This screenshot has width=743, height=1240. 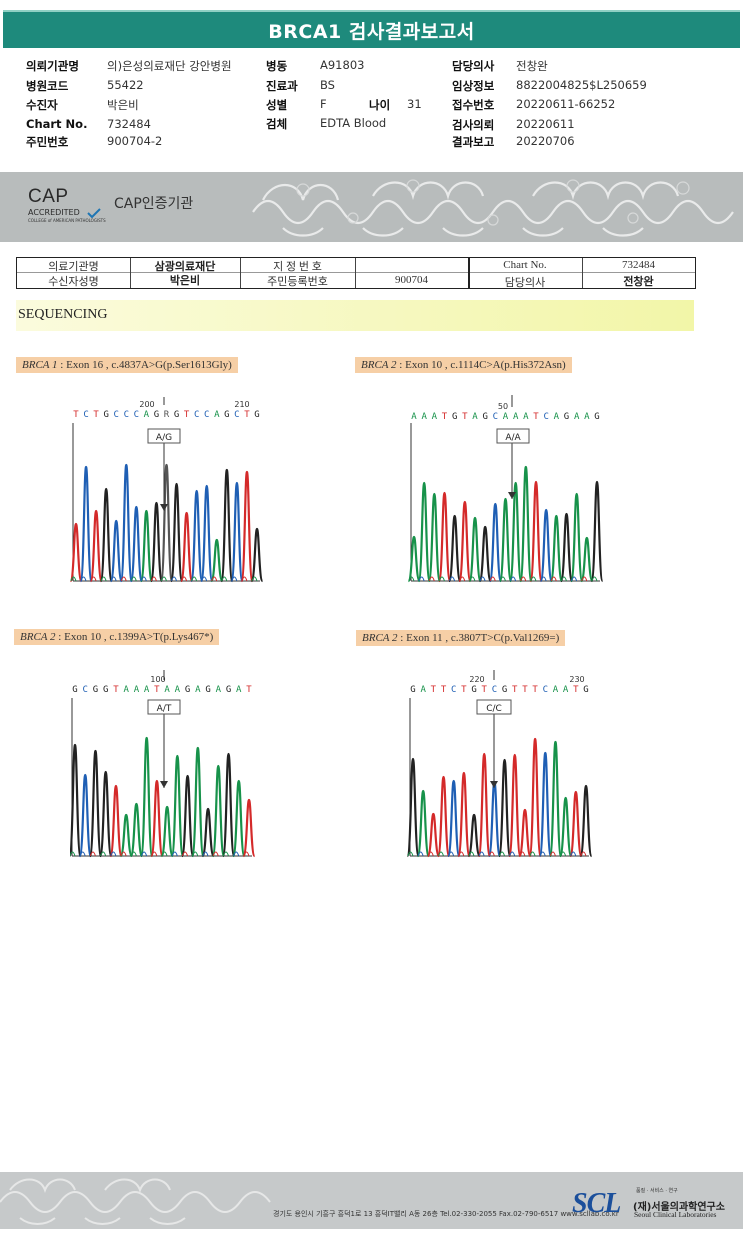 I want to click on info-age: 나이, so click(x=380, y=105).